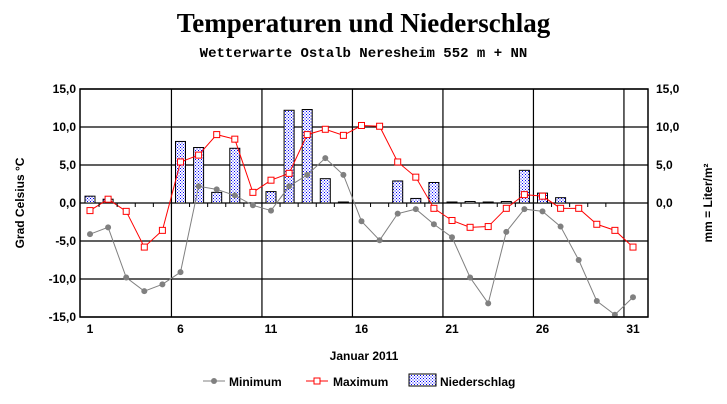 The width and height of the screenshot is (727, 404). Describe the element at coordinates (633, 329) in the screenshot. I see `x-tick-label: 31` at that location.